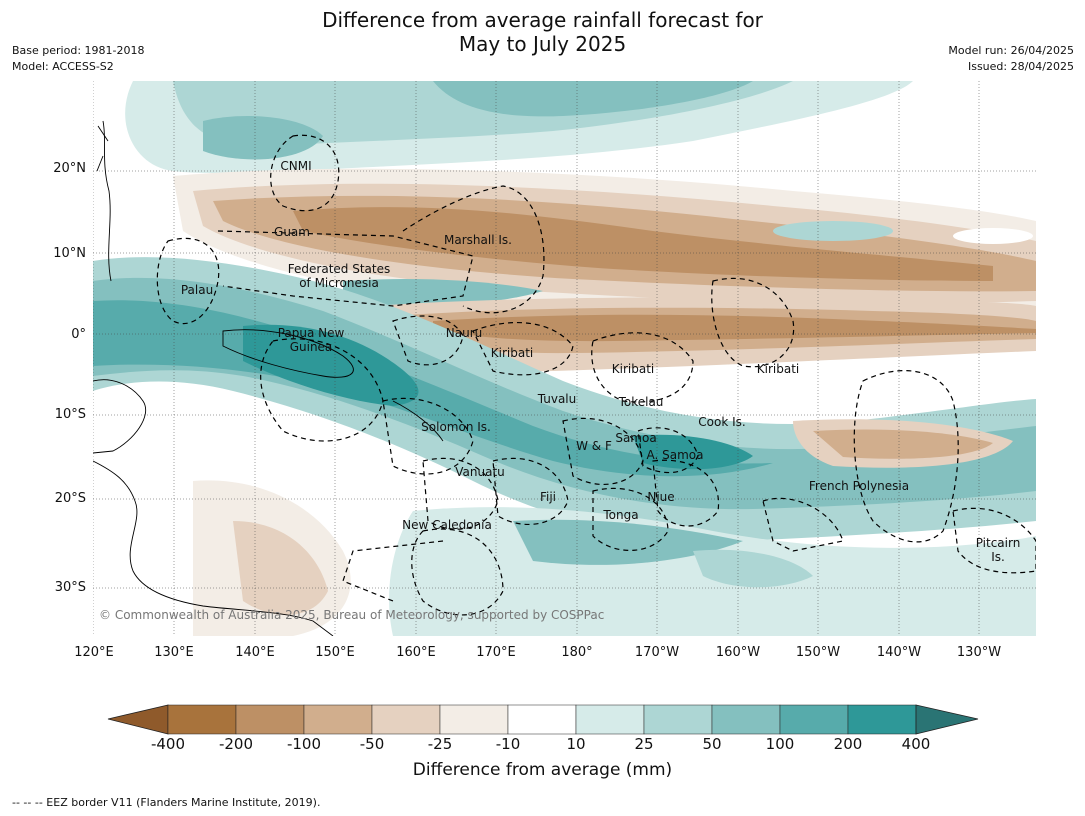 The width and height of the screenshot is (1085, 816). I want to click on colorbar-tick-label: -200, so click(236, 744).